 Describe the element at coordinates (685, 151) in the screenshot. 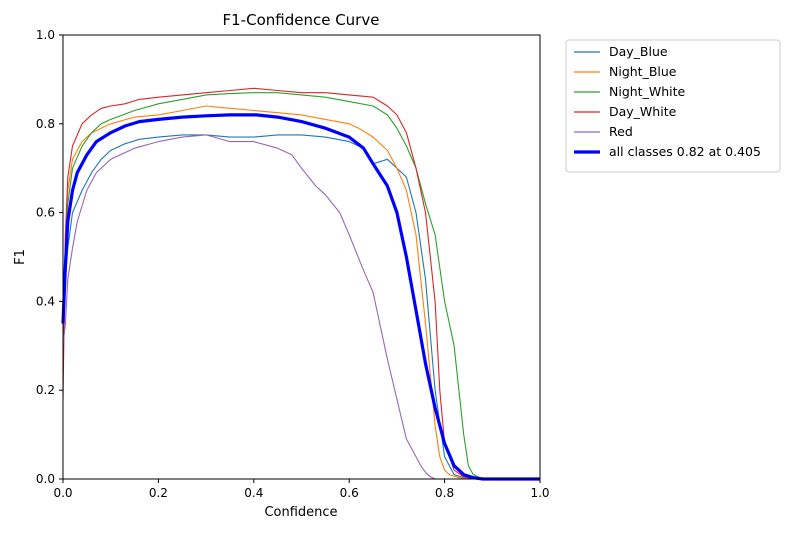

I see `legend-label-5: all classes 0.82 at 0.405` at that location.